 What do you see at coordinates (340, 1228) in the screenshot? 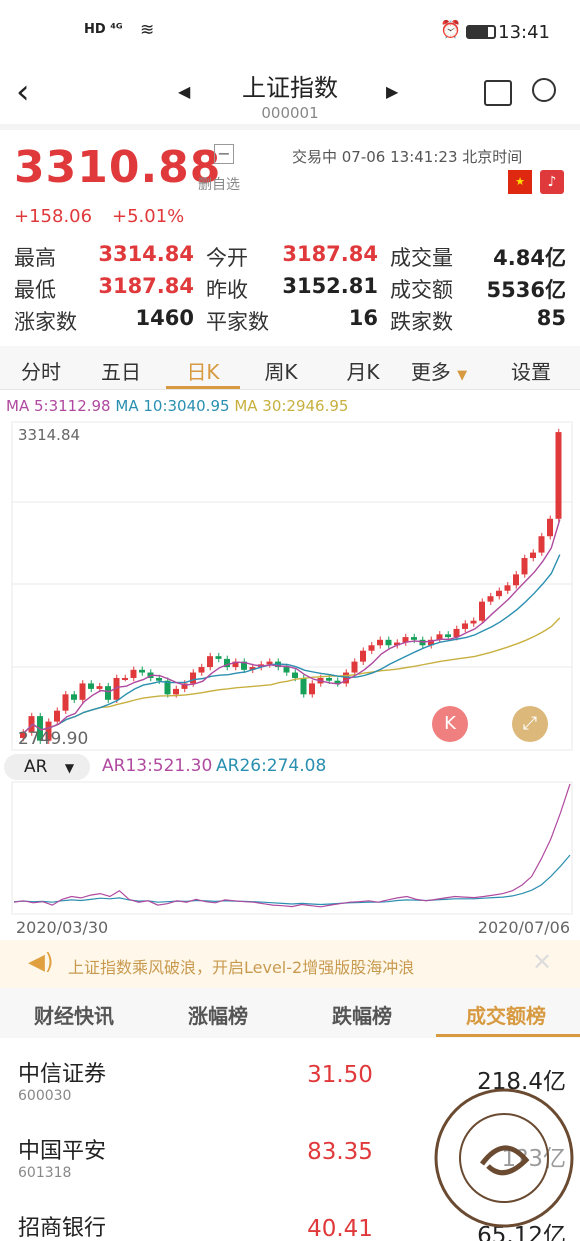
I see `stock-price: 40.41` at bounding box center [340, 1228].